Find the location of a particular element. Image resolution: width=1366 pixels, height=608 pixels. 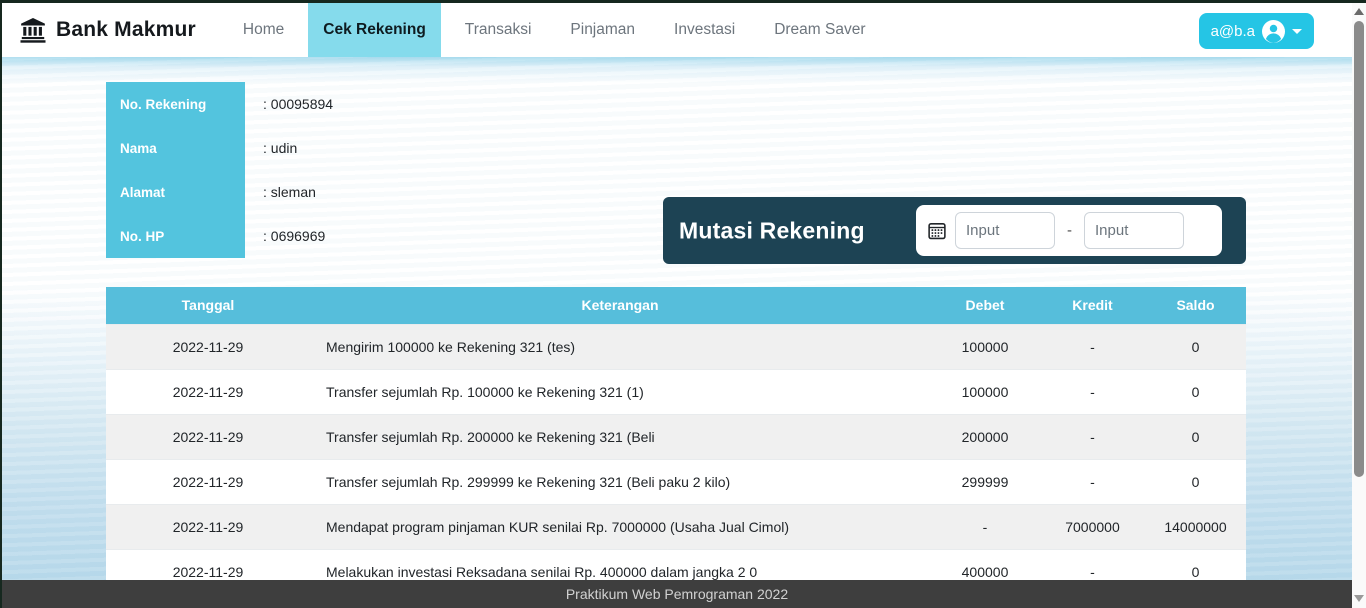

scroll-up-arrow-icon is located at coordinates (1359, 11).